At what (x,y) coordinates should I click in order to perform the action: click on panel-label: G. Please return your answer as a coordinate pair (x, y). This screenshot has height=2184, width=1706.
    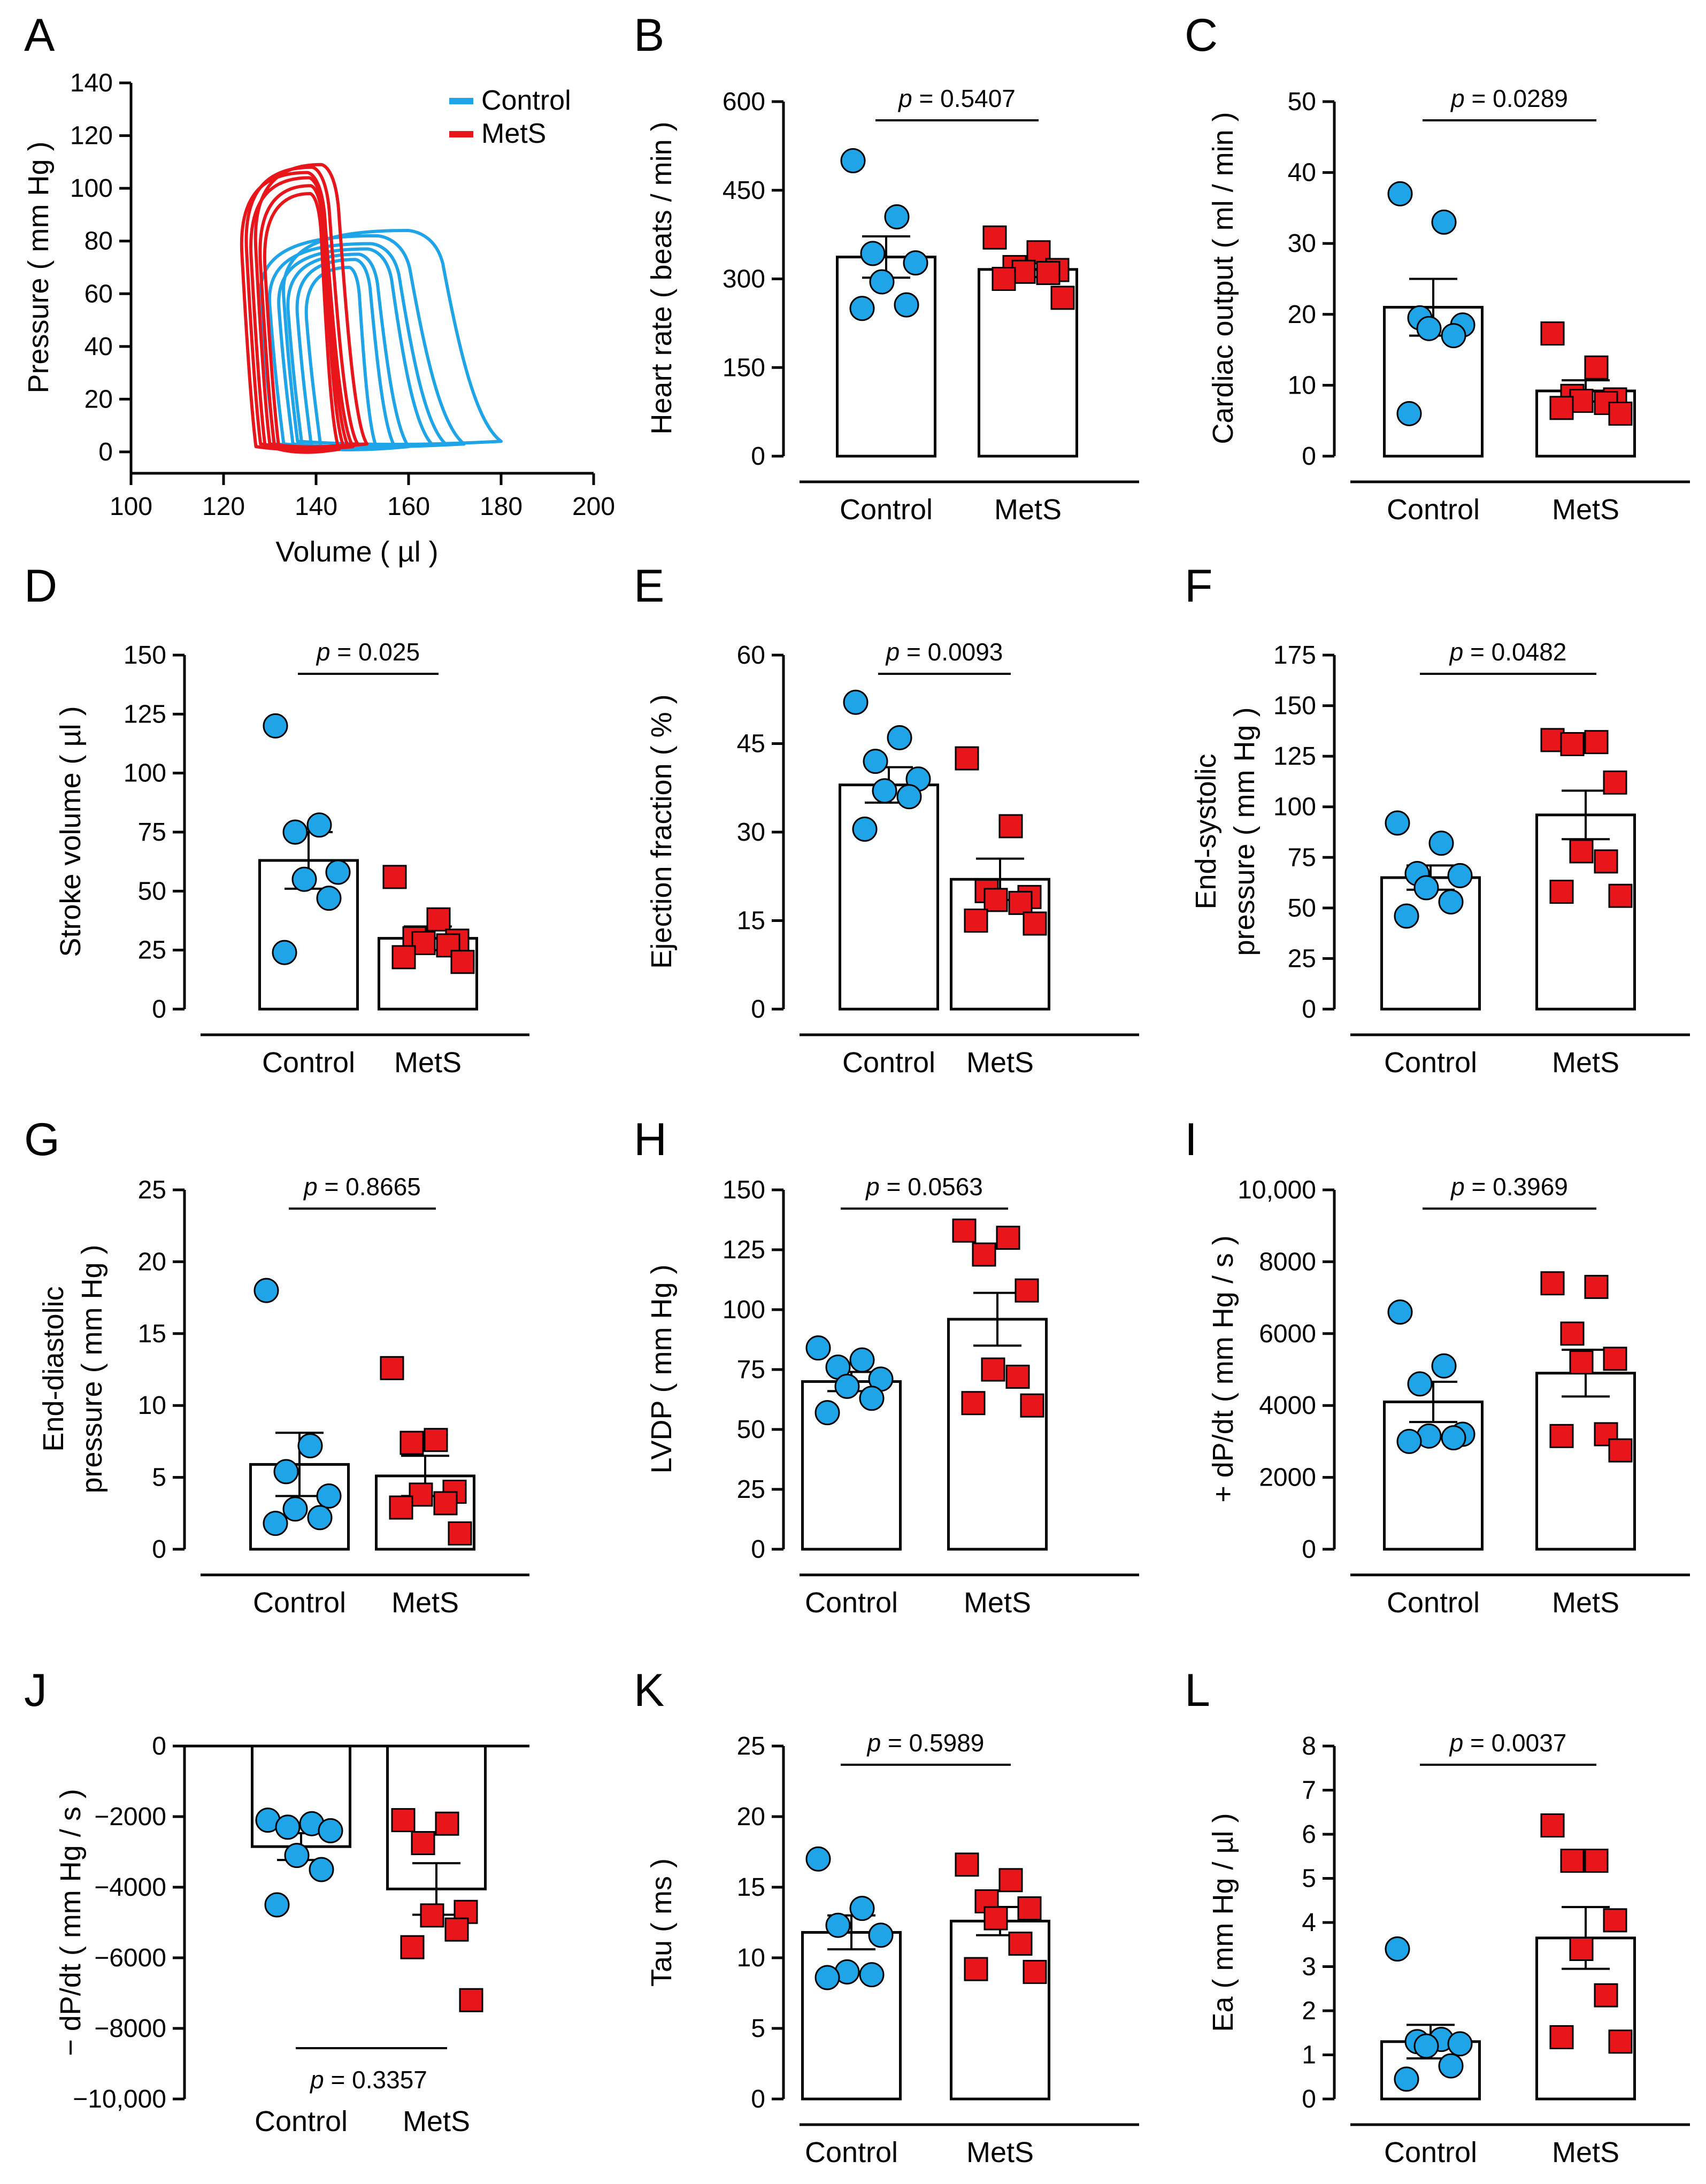
    Looking at the image, I should click on (42, 1139).